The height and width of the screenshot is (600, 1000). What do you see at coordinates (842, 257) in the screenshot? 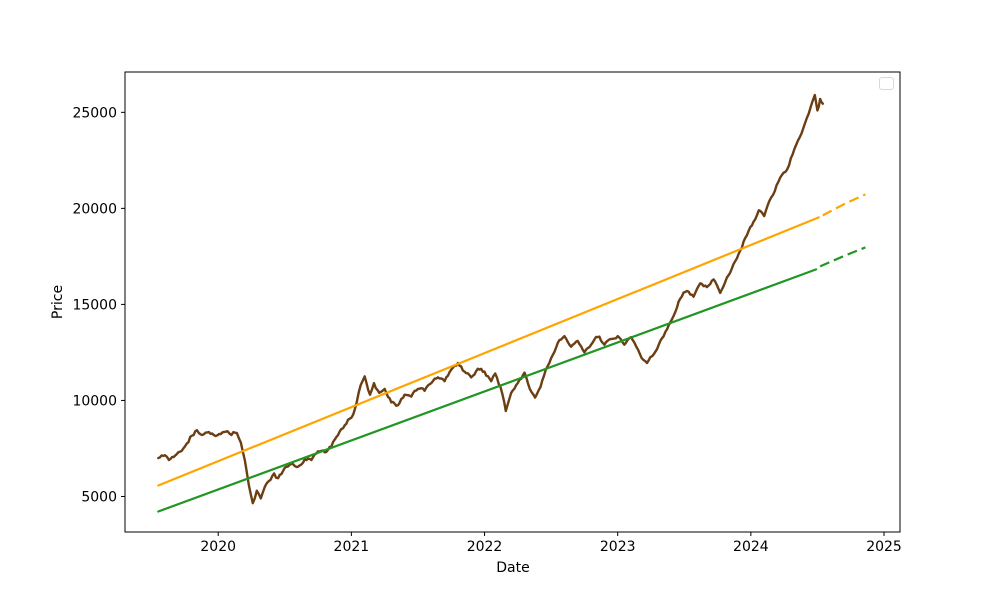
I see `lower-trend-forecast-line` at bounding box center [842, 257].